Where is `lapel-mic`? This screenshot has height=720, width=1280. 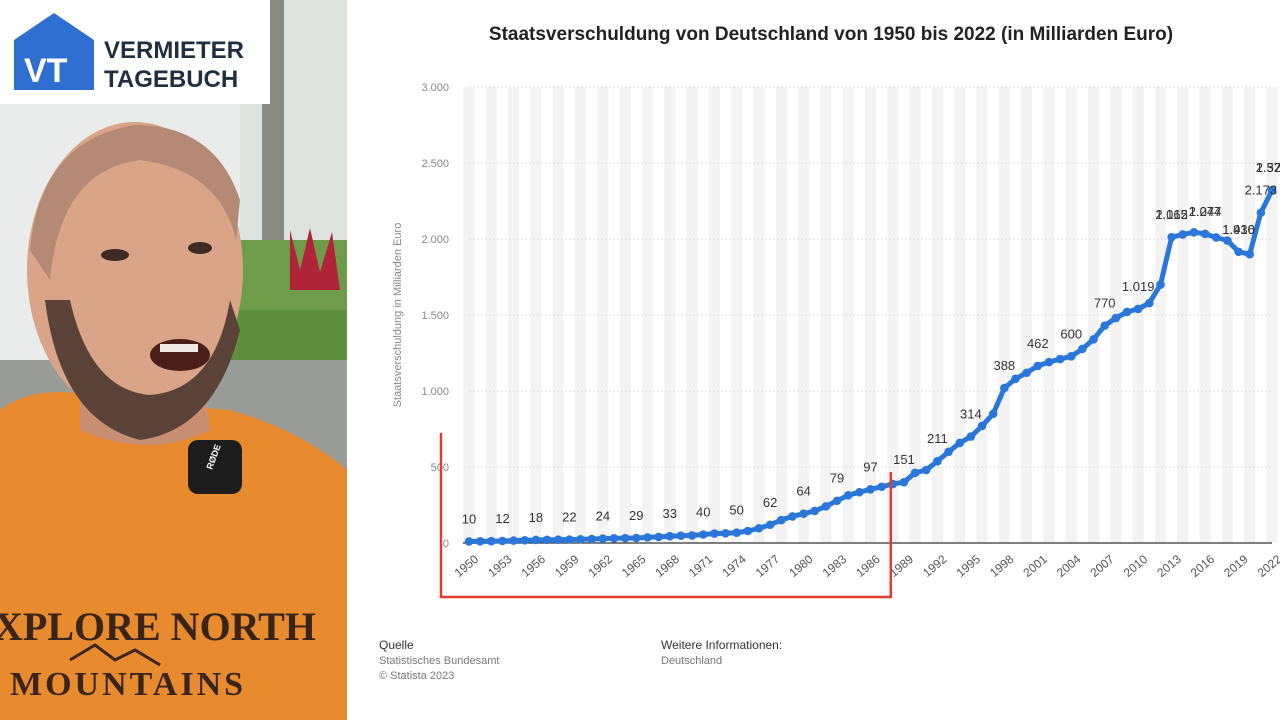
lapel-mic is located at coordinates (215, 467).